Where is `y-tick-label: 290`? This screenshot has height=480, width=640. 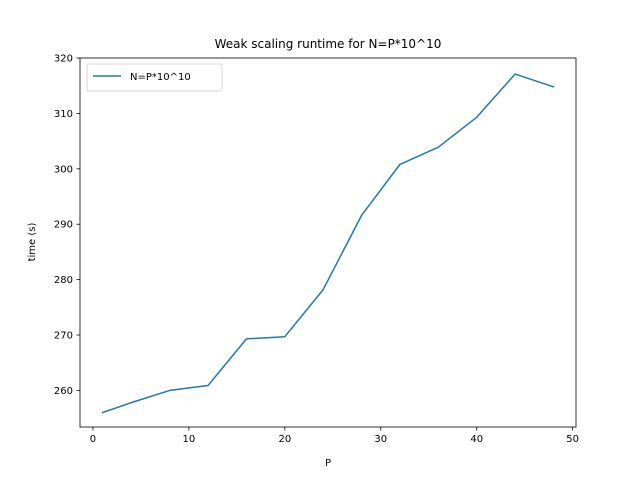 y-tick-label: 290 is located at coordinates (63, 225).